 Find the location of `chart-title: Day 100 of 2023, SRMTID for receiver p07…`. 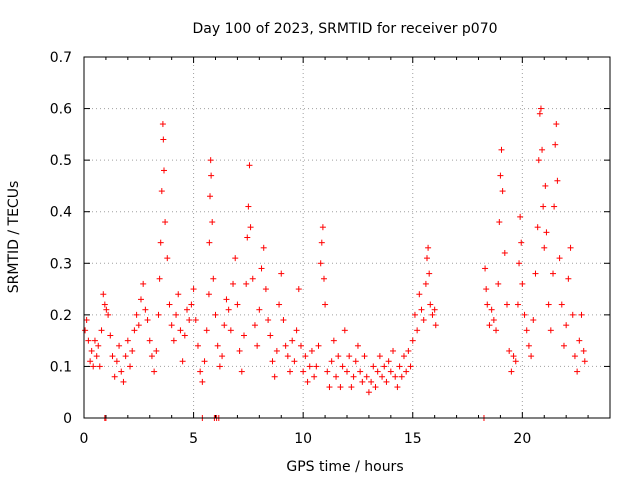

chart-title: Day 100 of 2023, SRMTID for receiver p07… is located at coordinates (344, 29).